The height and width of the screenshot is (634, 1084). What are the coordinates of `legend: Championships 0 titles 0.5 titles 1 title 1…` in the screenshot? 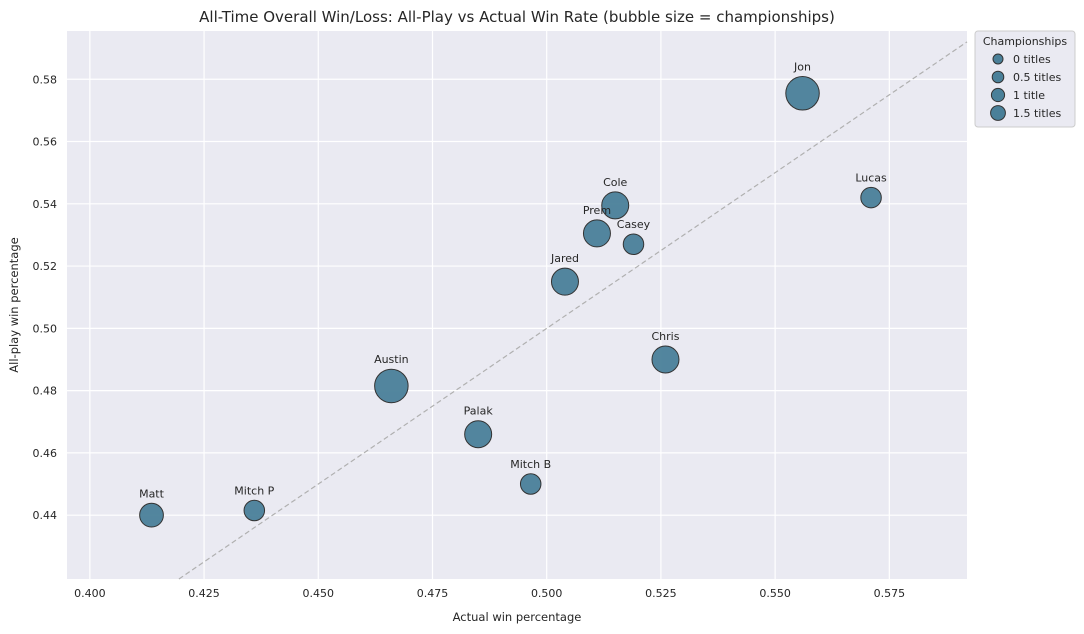 It's located at (1025, 79).